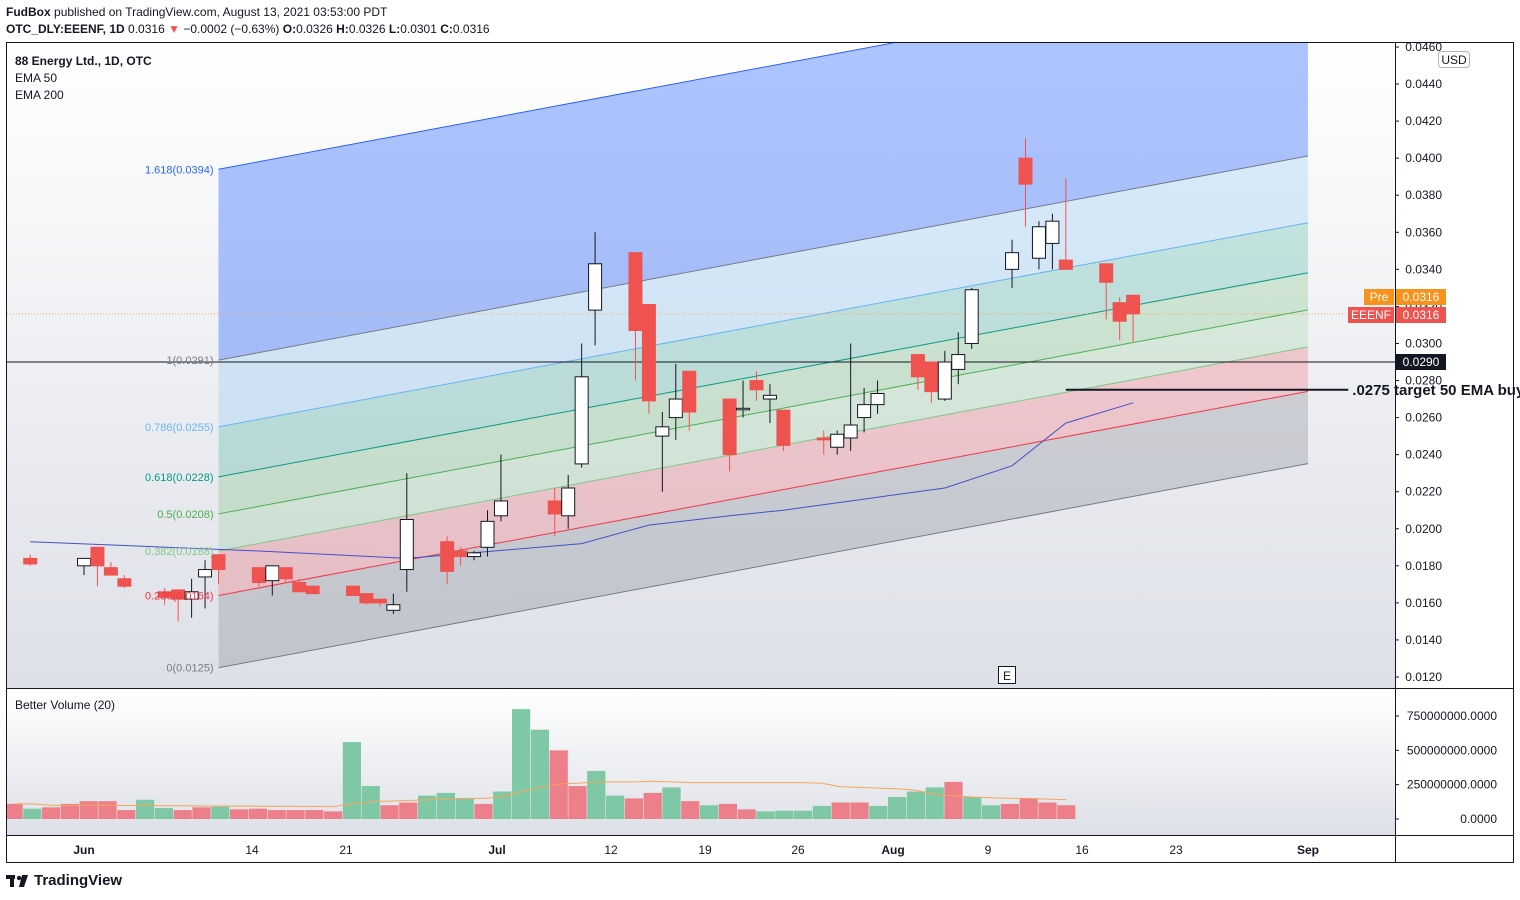 The height and width of the screenshot is (900, 1520). Describe the element at coordinates (1423, 603) in the screenshot. I see `price-tick-label: 0.0160` at that location.